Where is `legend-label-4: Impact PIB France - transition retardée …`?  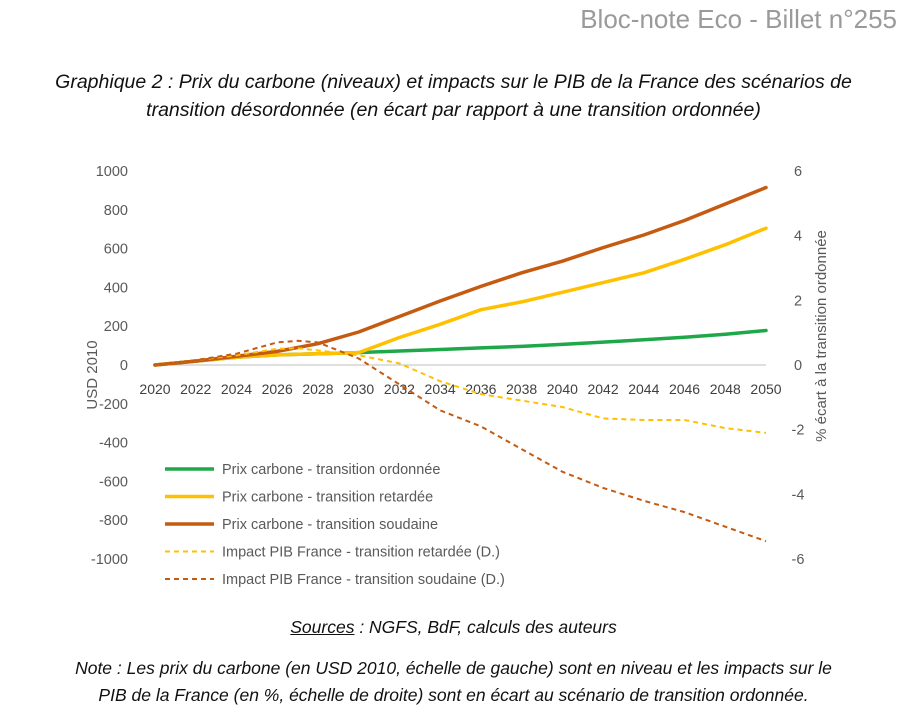
legend-label-4: Impact PIB France - transition retardée … is located at coordinates (361, 553).